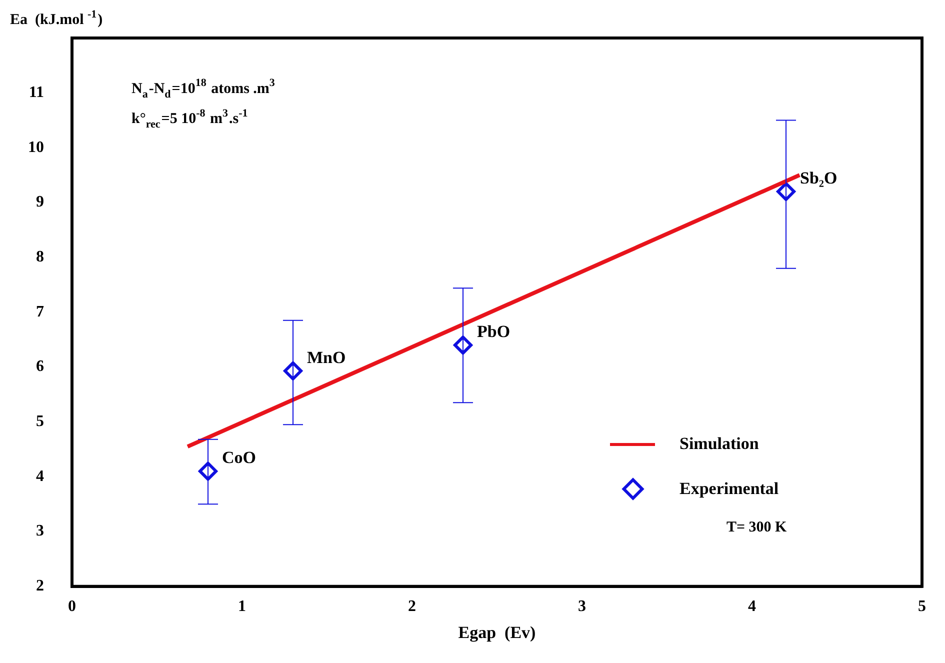  I want to click on y-tick-label: 11, so click(36, 92).